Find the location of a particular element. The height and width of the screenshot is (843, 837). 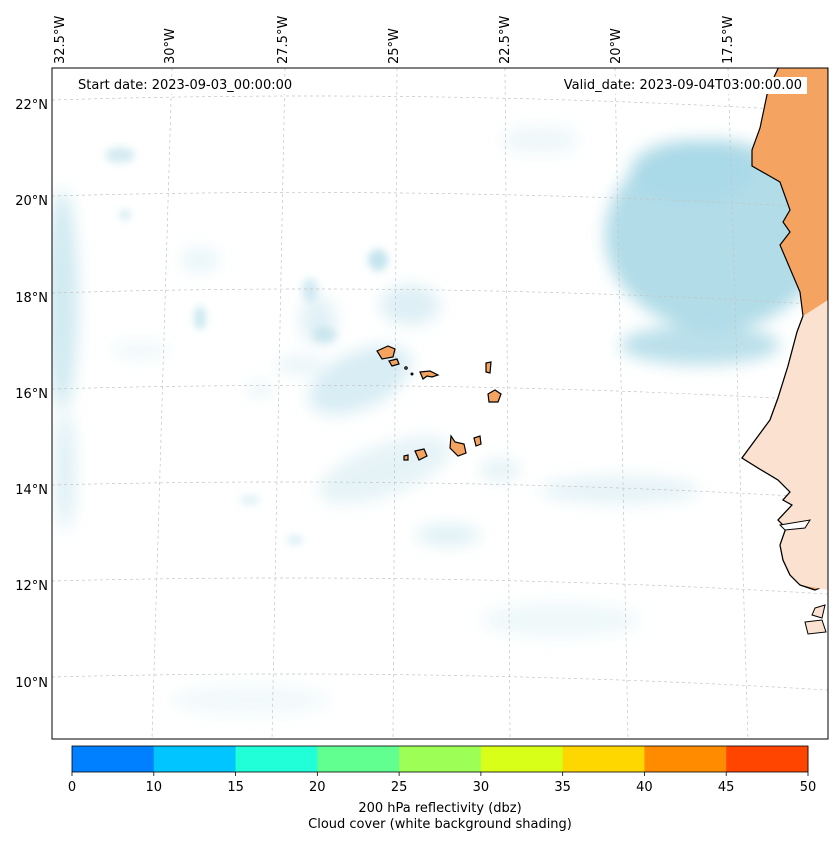

lon-label-20w: 20°W is located at coordinates (616, 46).